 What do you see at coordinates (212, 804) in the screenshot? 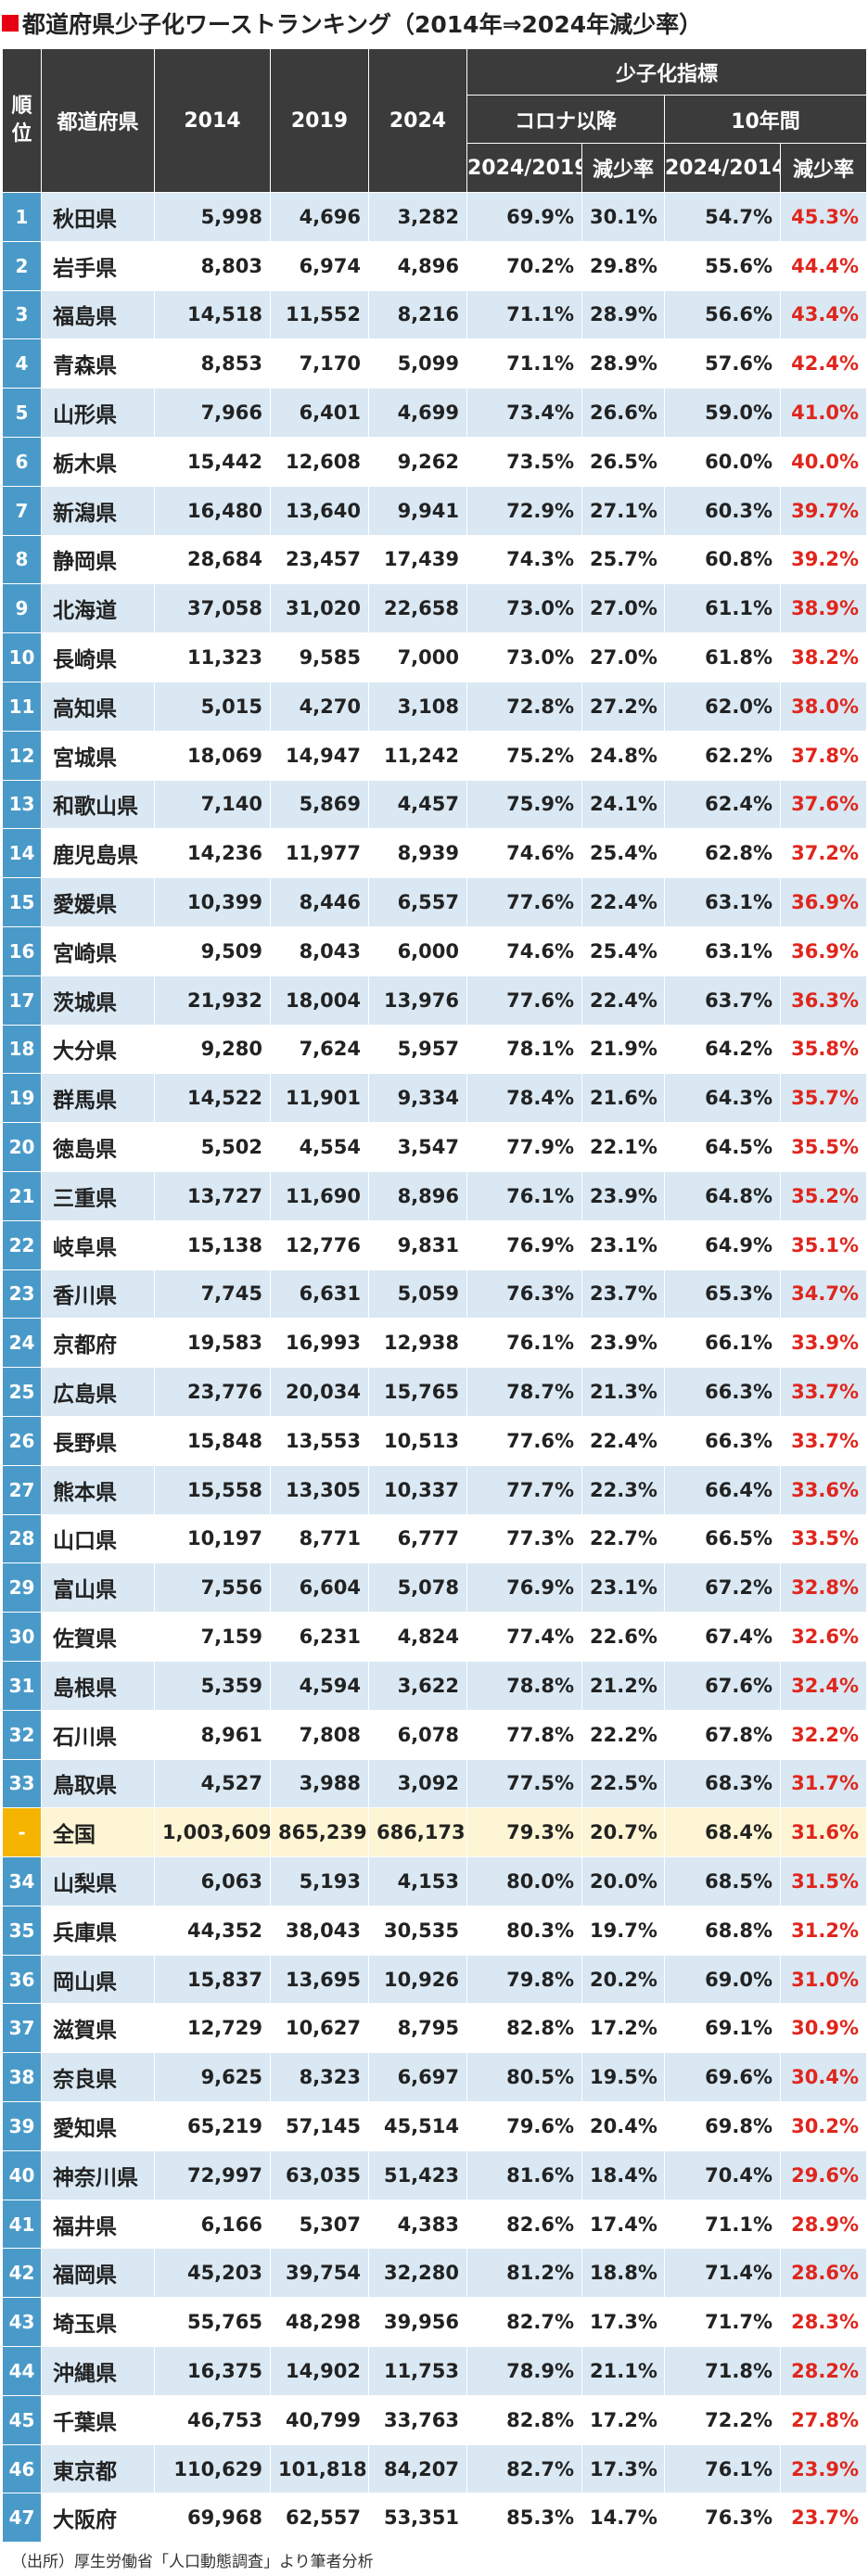
I see `births-2014-cell: 7,140` at bounding box center [212, 804].